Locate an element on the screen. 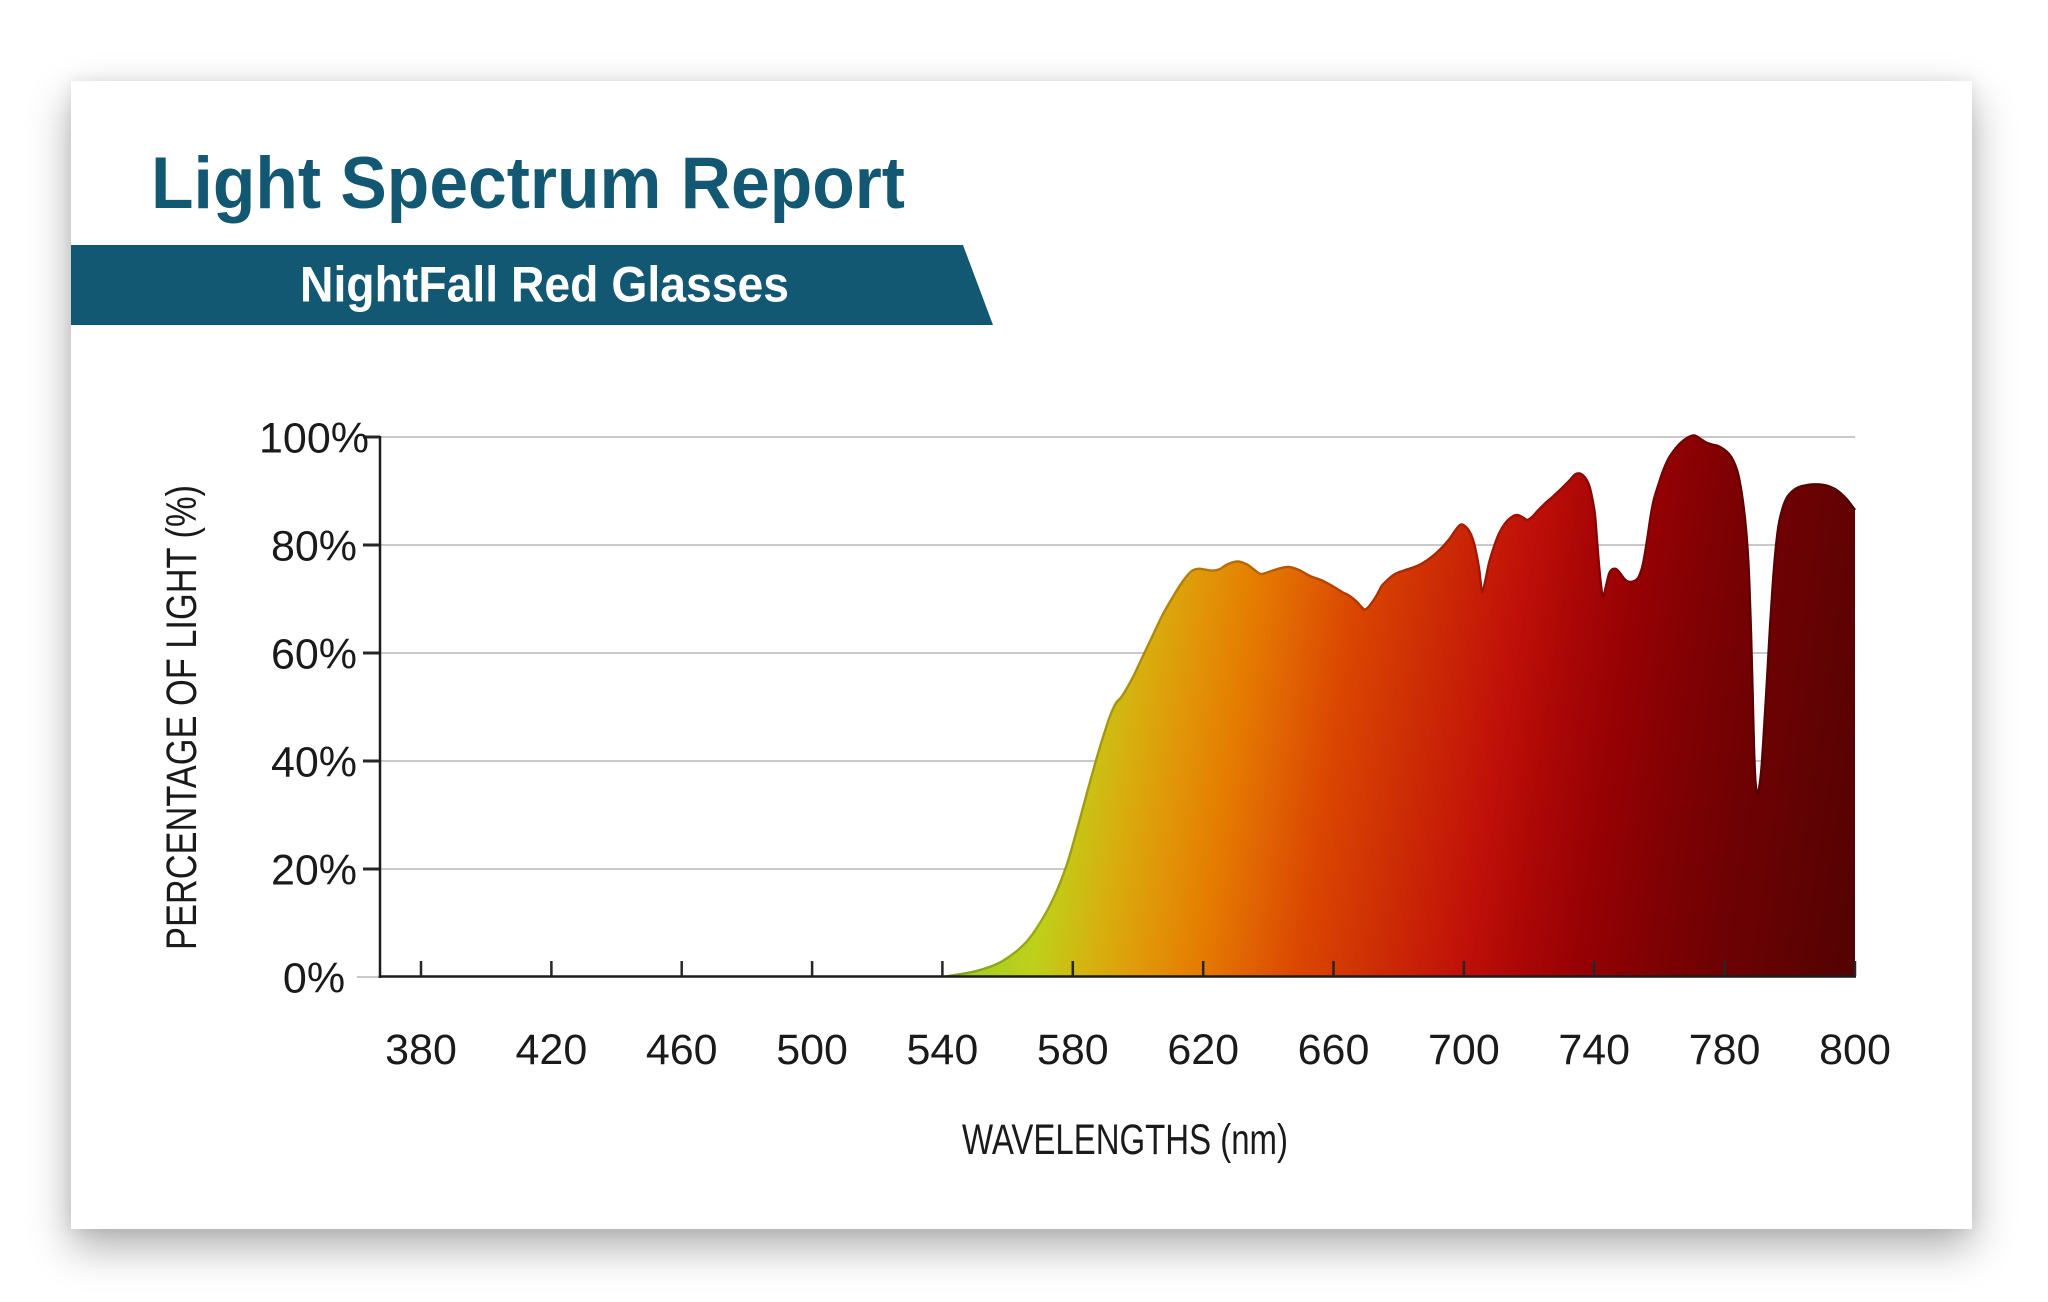  svg-text: 660 is located at coordinates (1334, 1050).